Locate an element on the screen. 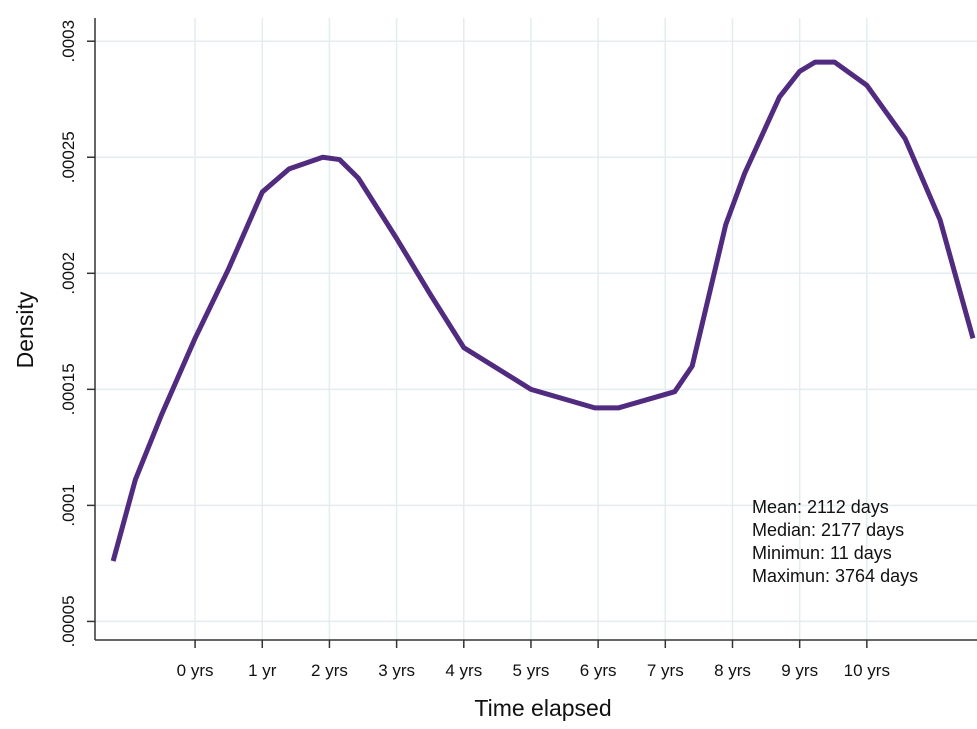 This screenshot has height=729, width=977. x-tick-label: 8 yrs is located at coordinates (732, 670).